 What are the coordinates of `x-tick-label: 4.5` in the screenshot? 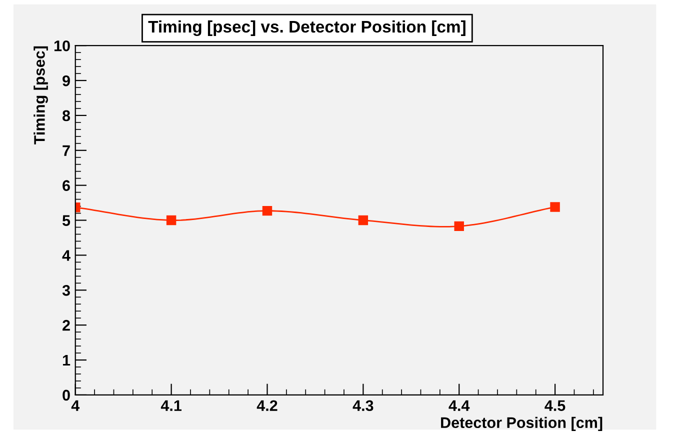 It's located at (555, 406).